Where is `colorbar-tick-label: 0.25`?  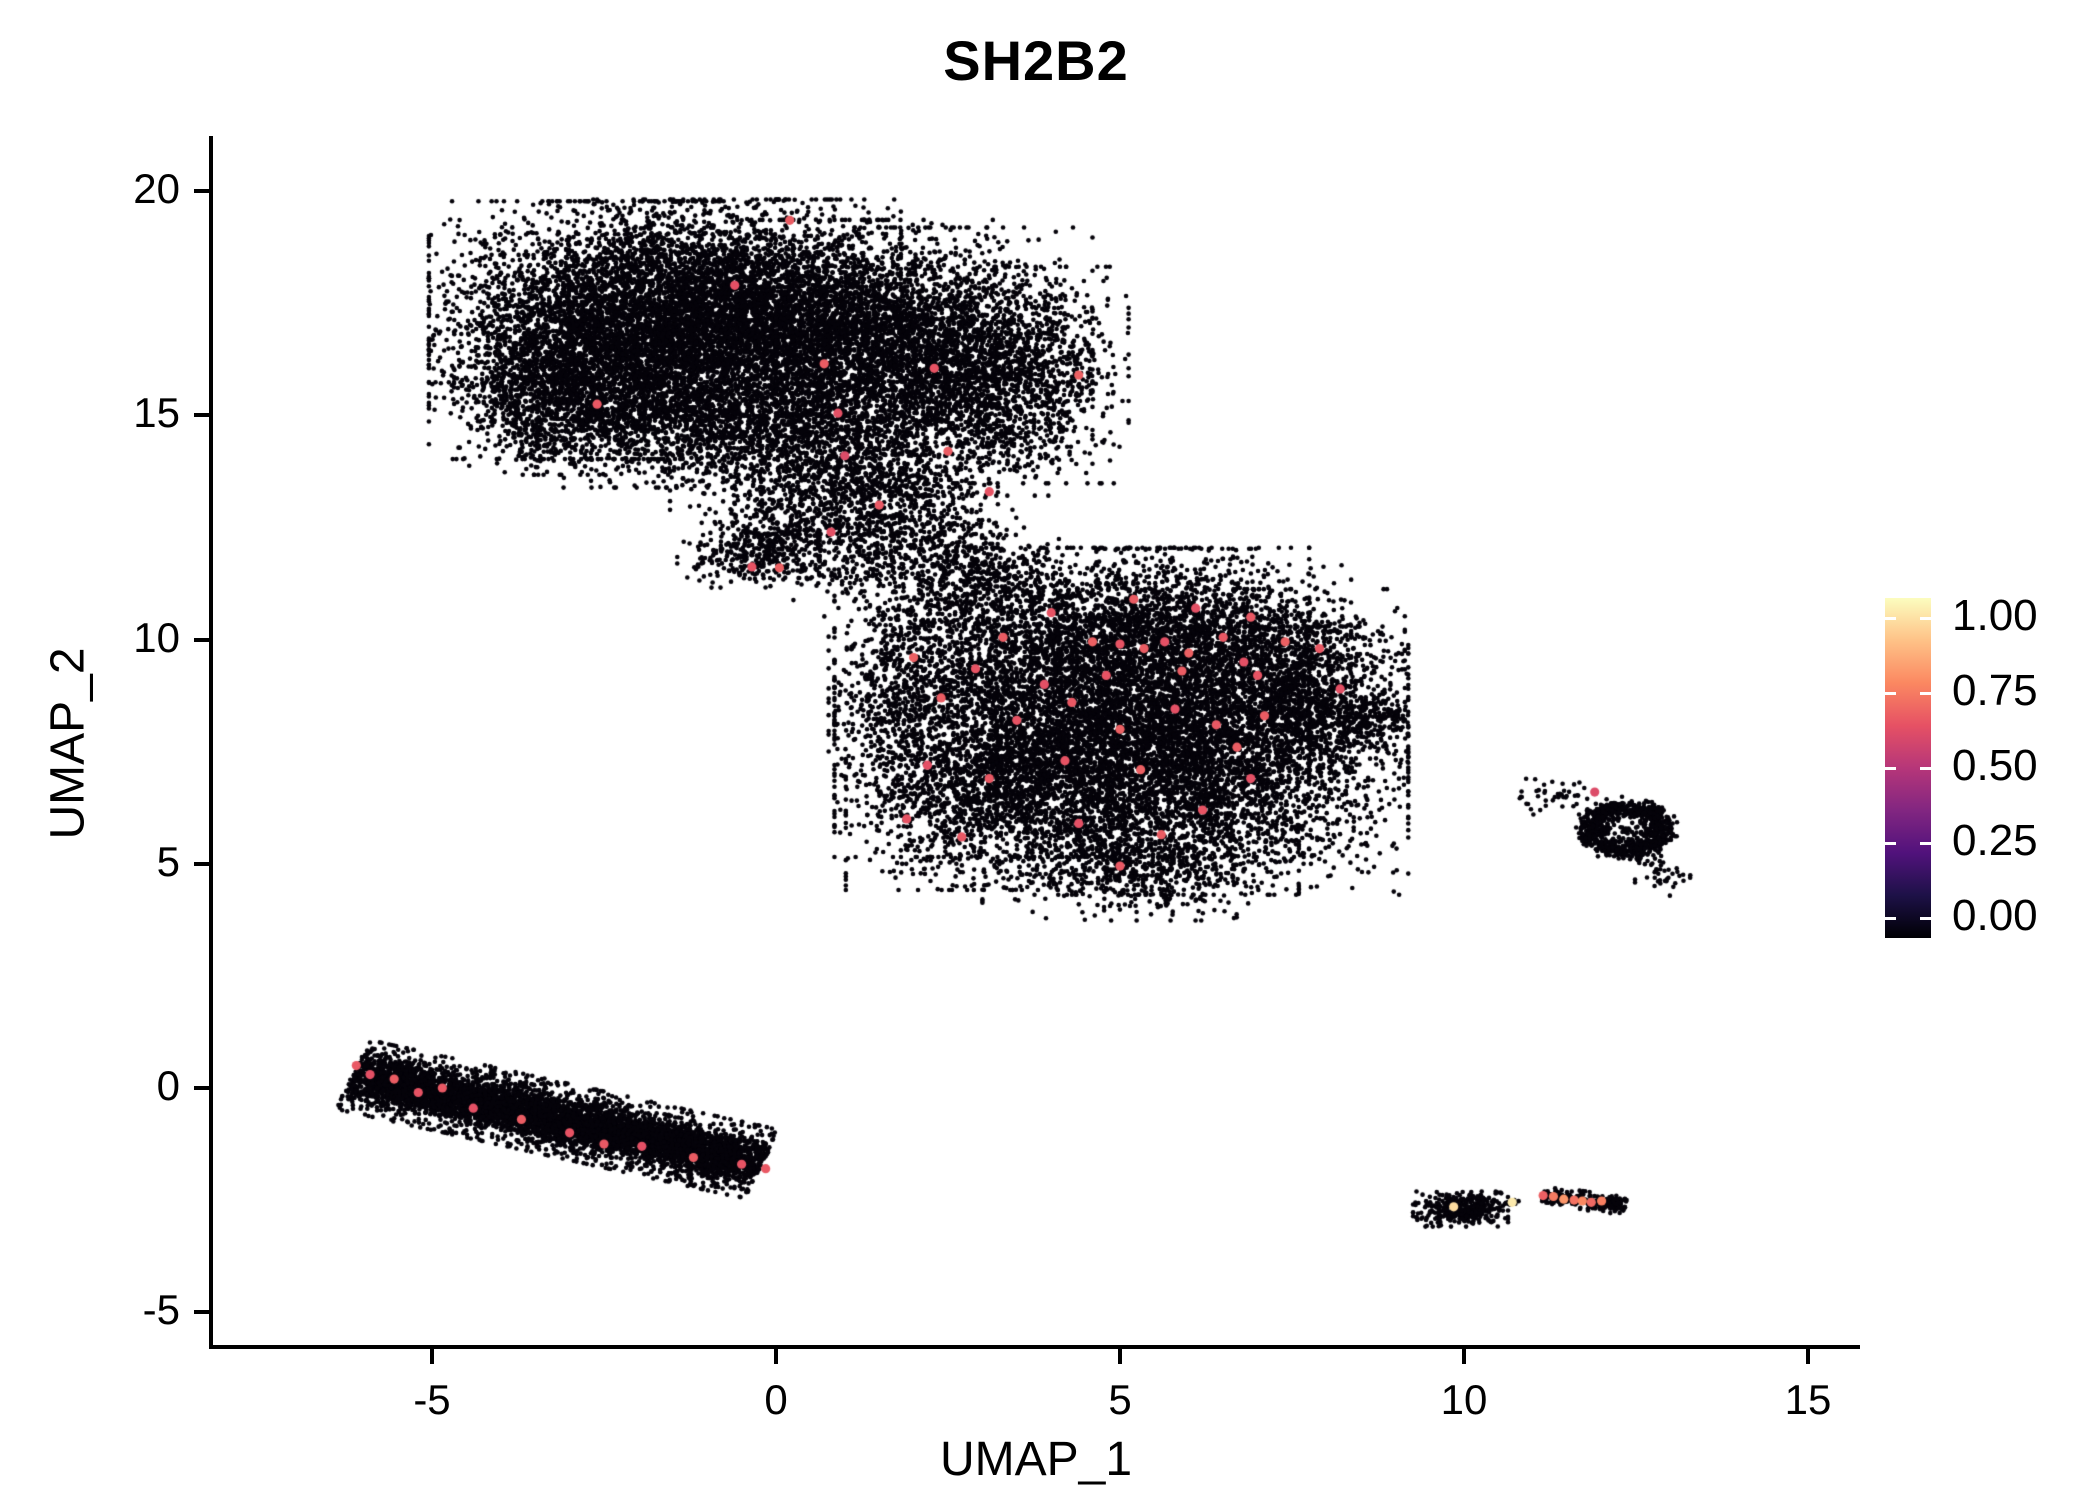
colorbar-tick-label: 0.25 is located at coordinates (1995, 840).